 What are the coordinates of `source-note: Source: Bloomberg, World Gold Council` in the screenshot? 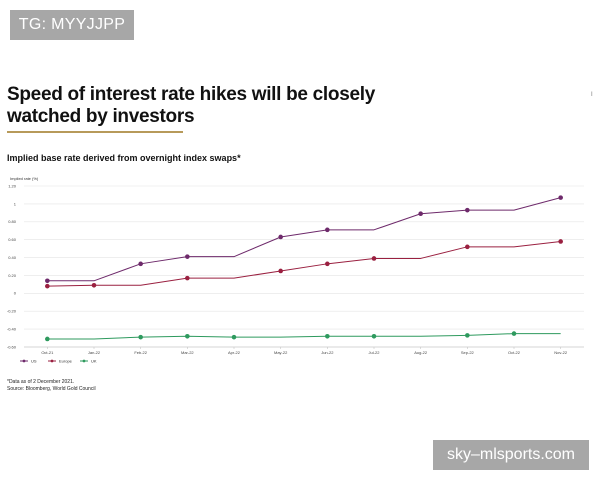 It's located at (51, 389).